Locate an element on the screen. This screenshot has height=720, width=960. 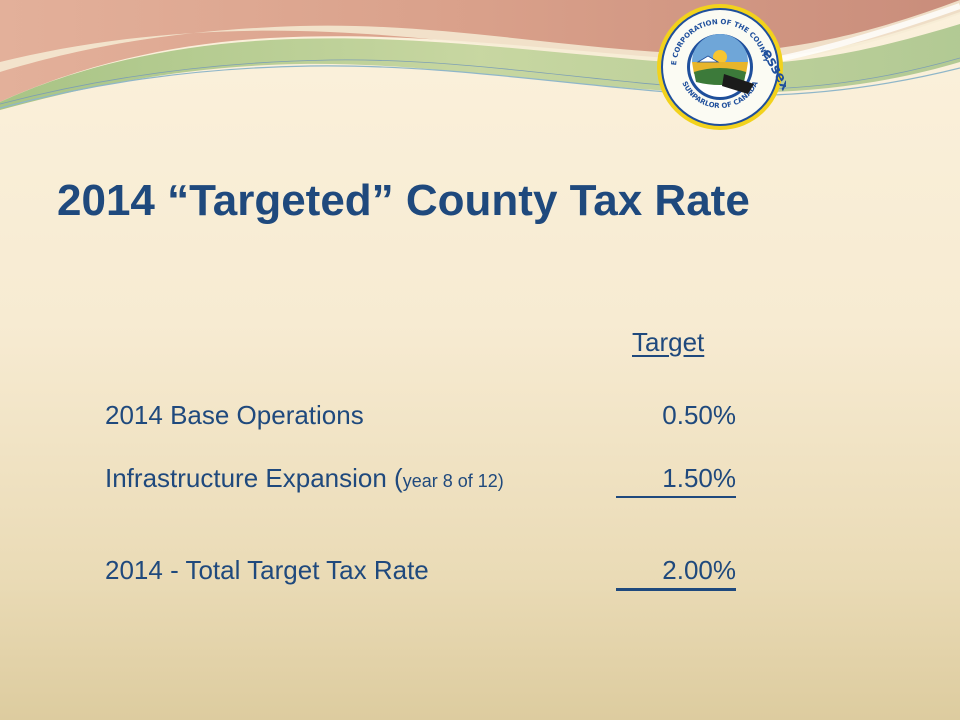
row-value-text: 0.50% is located at coordinates (699, 415).